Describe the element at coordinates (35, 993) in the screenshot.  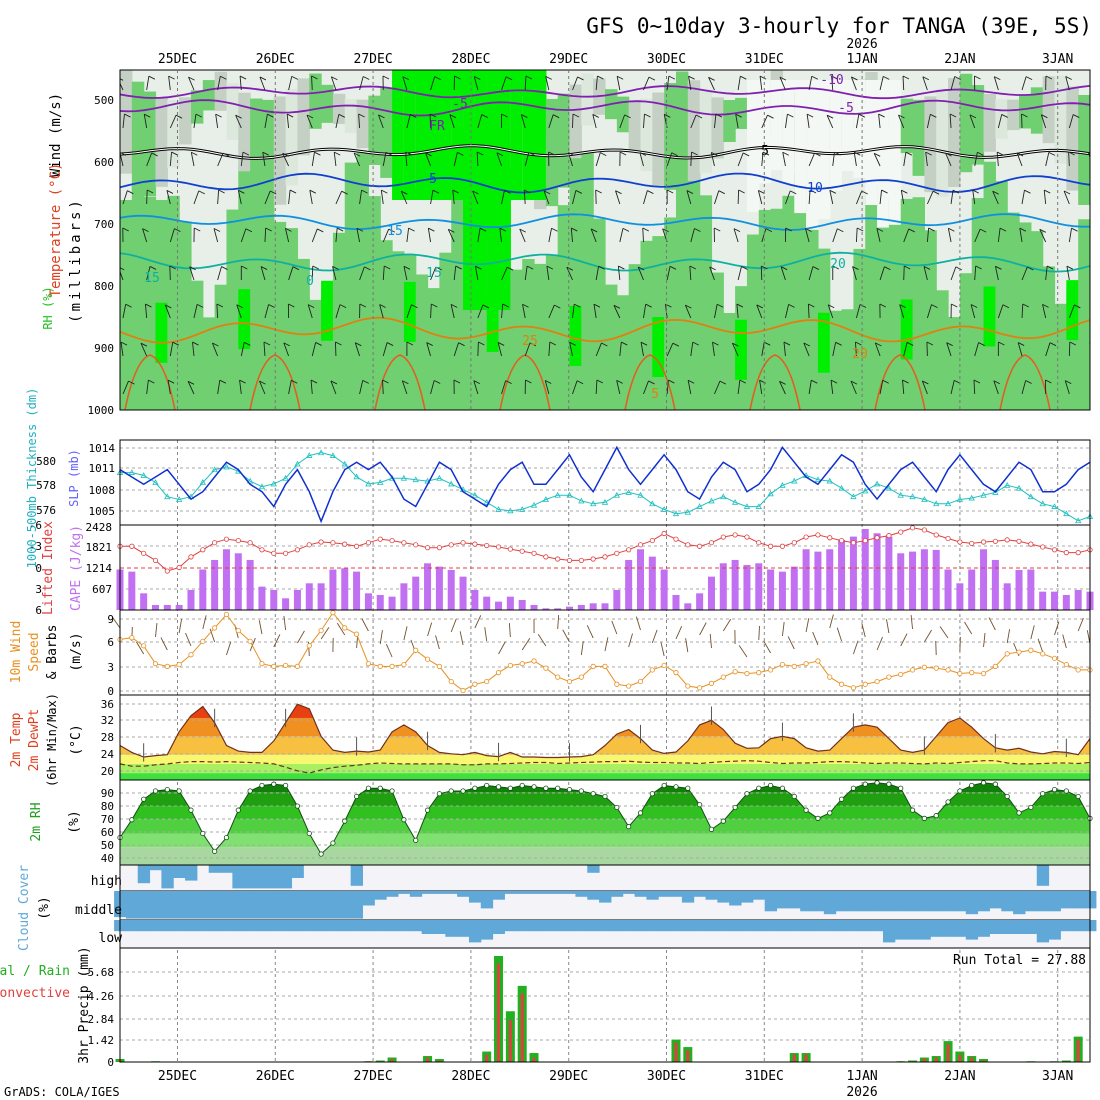
I see `ylabel-convective: Convective` at that location.